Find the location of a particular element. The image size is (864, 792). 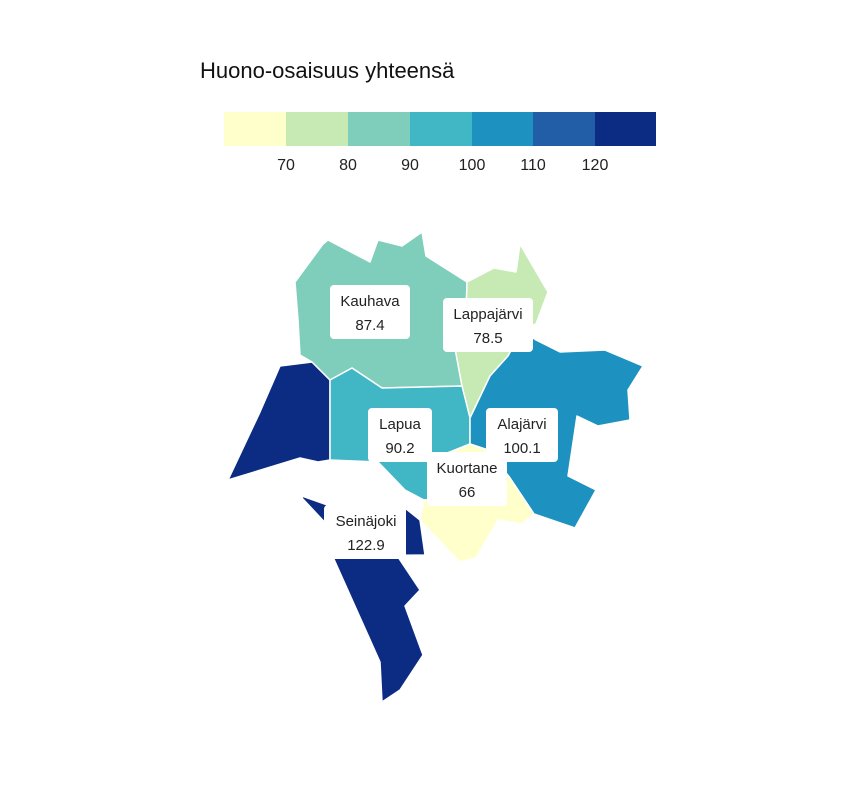

label-value-lappajarvi: 78.5 is located at coordinates (487, 338).